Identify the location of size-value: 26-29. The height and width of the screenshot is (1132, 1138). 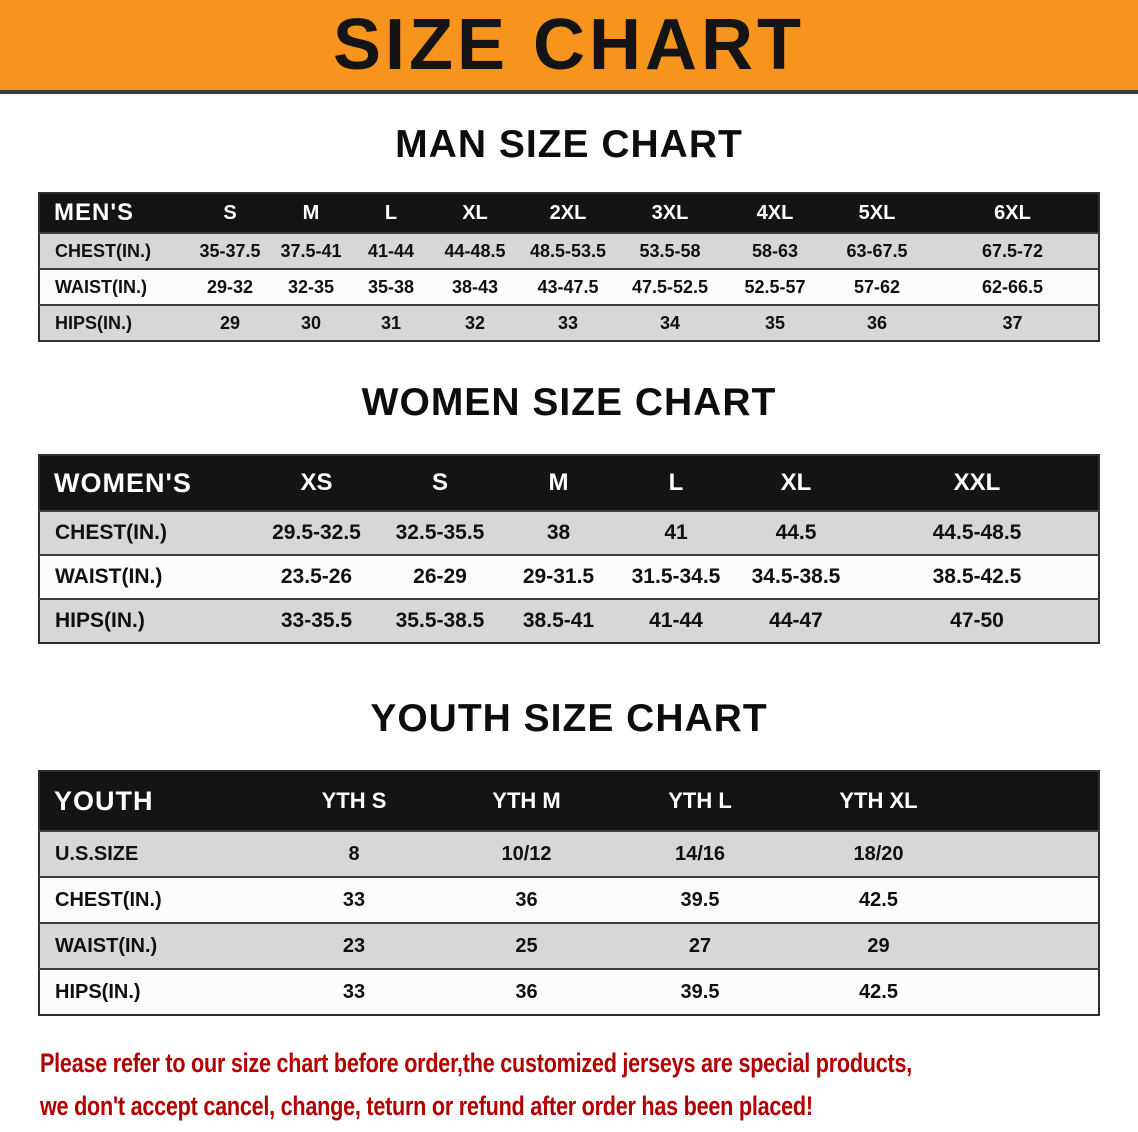
(440, 576).